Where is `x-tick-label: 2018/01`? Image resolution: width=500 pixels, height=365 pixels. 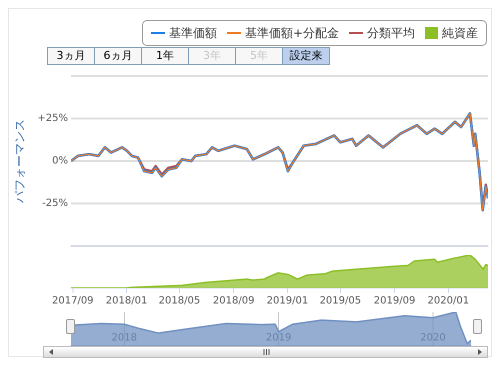
x-tick-label: 2018/01 is located at coordinates (127, 301).